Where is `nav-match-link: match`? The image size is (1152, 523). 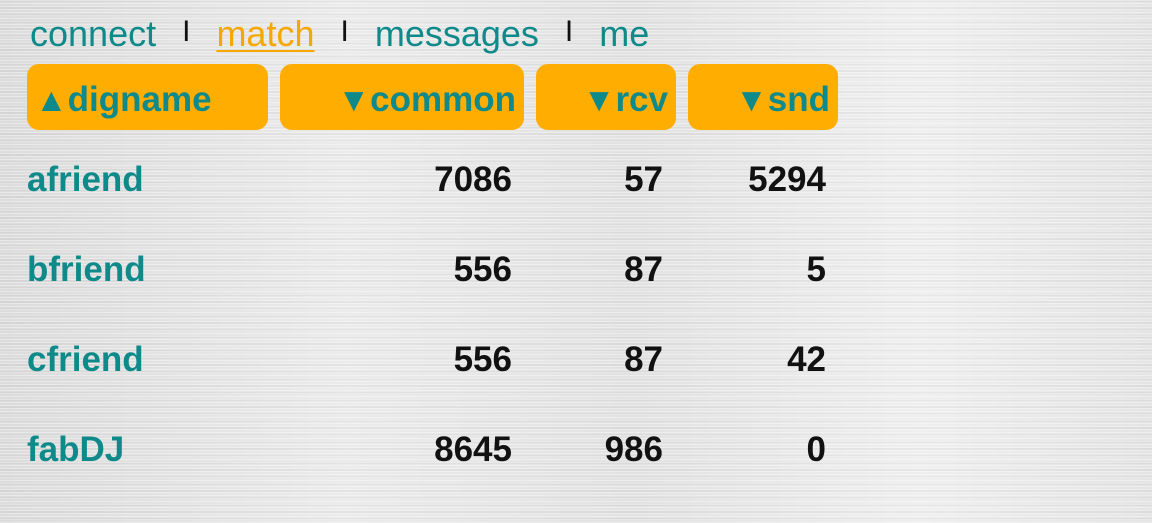
nav-match-link: match is located at coordinates (265, 33).